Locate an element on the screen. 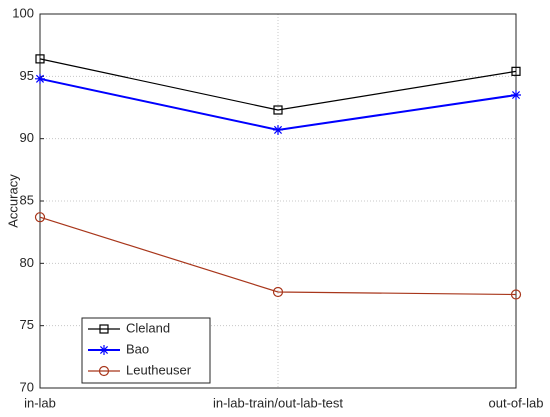 This screenshot has width=550, height=417. y-tick-label: 80 is located at coordinates (27, 262).